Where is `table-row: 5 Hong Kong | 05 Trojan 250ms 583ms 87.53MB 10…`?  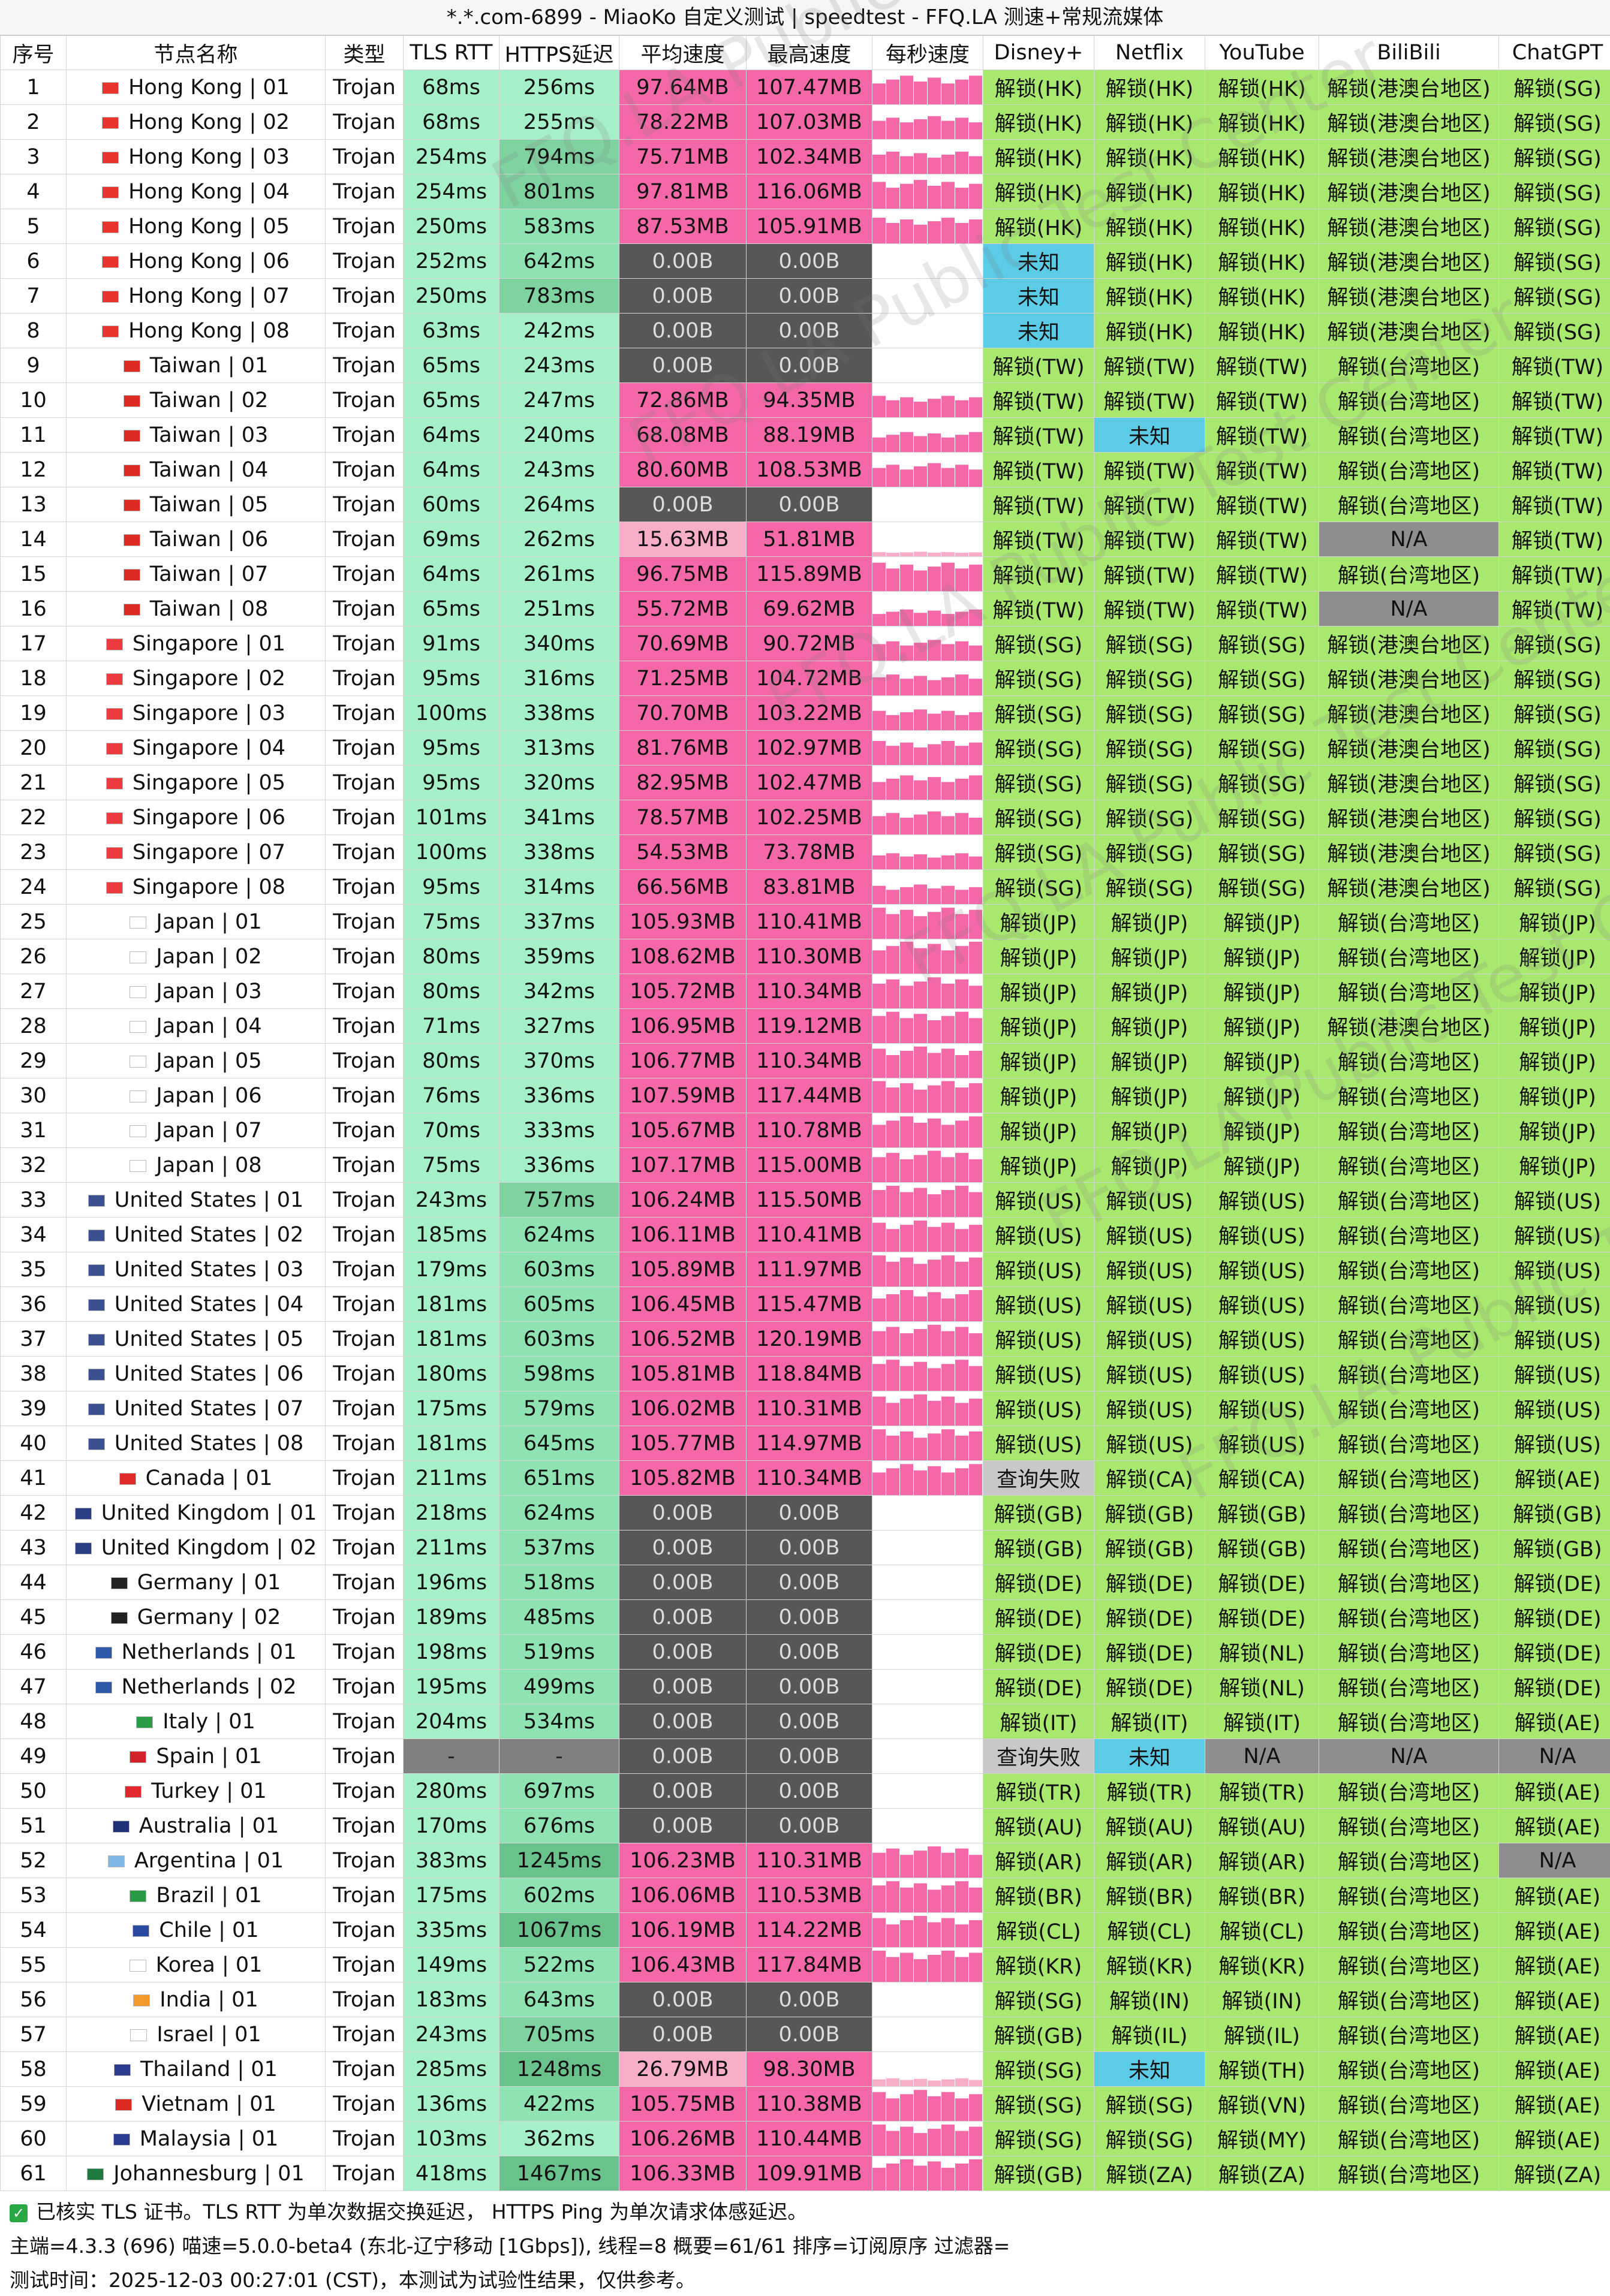
table-row: 5 Hong Kong | 05 Trojan 250ms 583ms 87.53MB 10… is located at coordinates (805, 226).